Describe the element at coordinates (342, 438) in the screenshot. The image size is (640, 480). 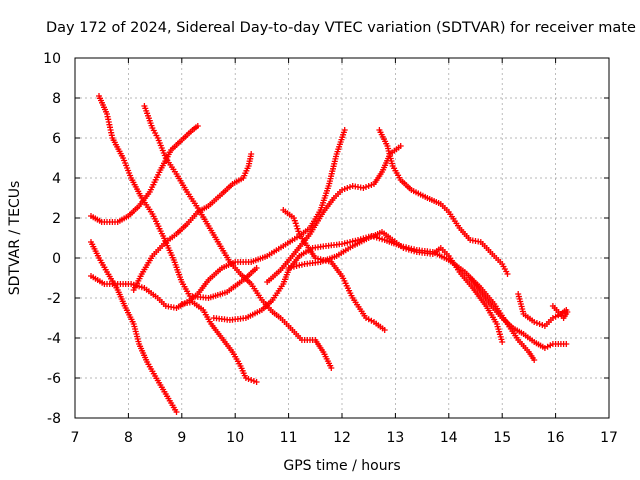
I see `x-tick-label: 12` at that location.